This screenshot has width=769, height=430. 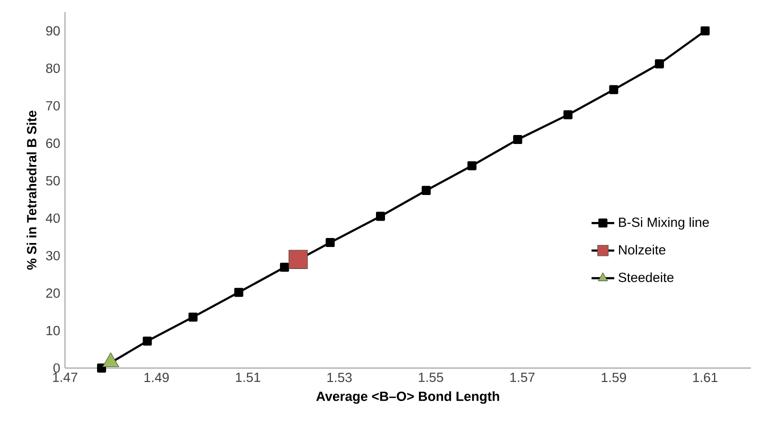 What do you see at coordinates (642, 249) in the screenshot?
I see `legend-label: Nolzeite` at bounding box center [642, 249].